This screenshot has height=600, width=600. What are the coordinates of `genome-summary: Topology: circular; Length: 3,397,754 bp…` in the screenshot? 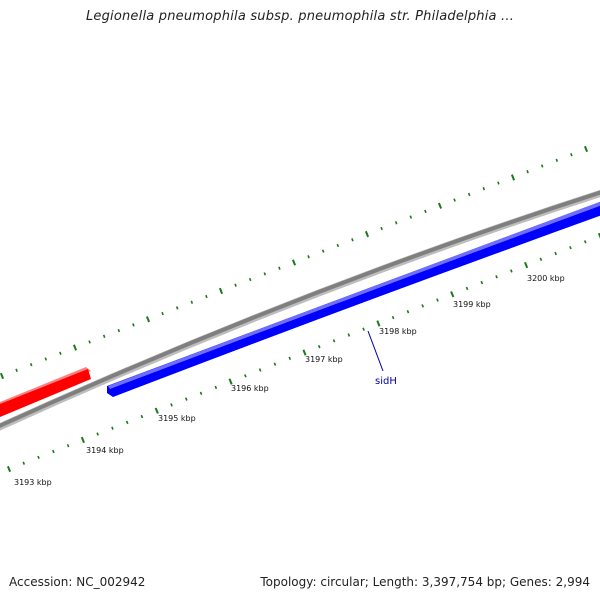 It's located at (425, 582).